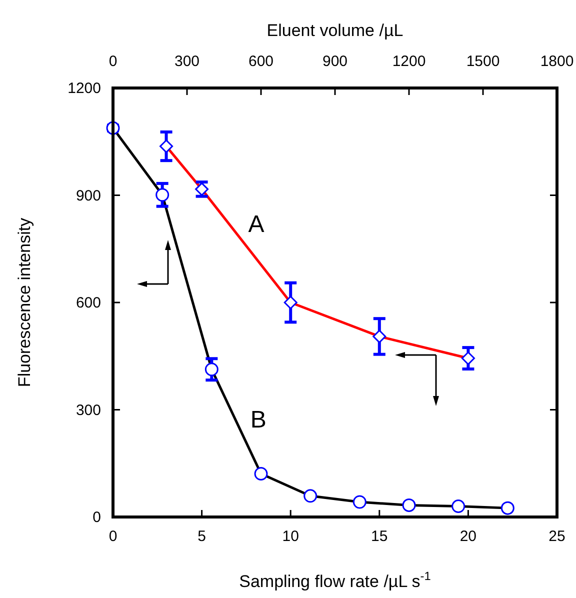 The height and width of the screenshot is (598, 576). Describe the element at coordinates (84, 88) in the screenshot. I see `y-tick-label: 1200` at that location.